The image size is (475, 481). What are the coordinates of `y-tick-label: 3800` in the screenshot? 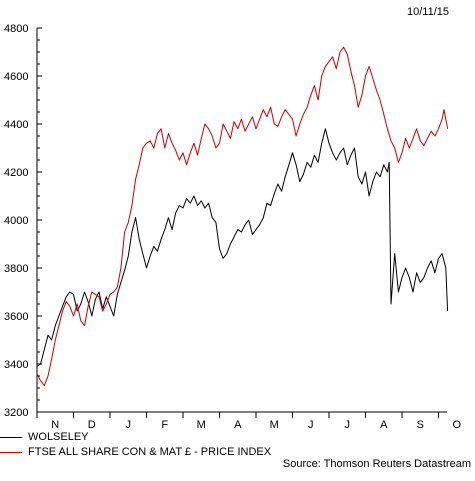 It's located at (16, 269).